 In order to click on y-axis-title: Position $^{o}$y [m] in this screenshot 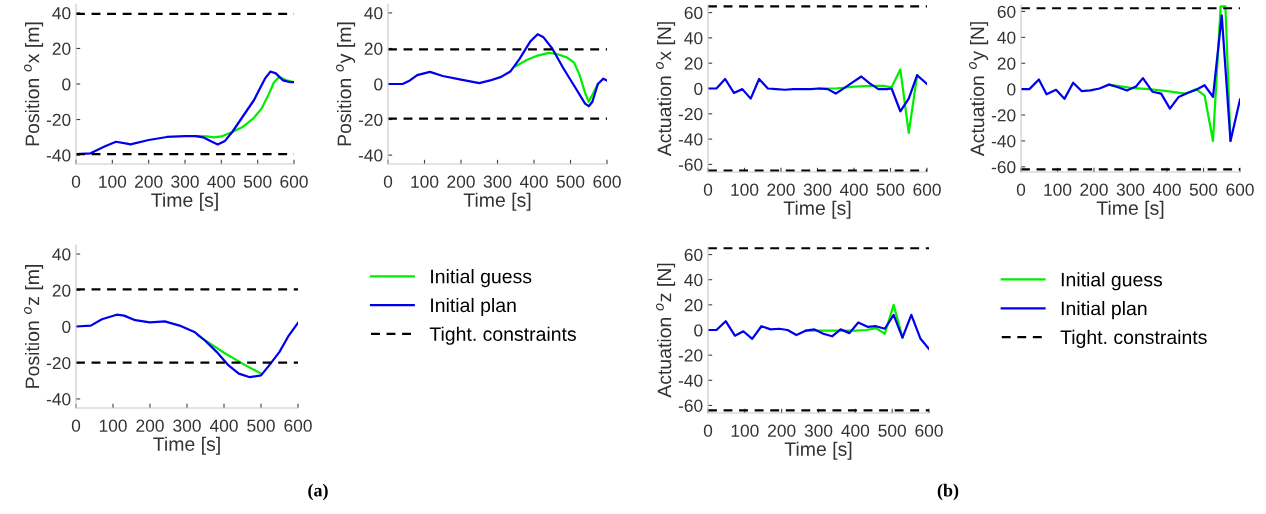, I will do `click(346, 84)`.